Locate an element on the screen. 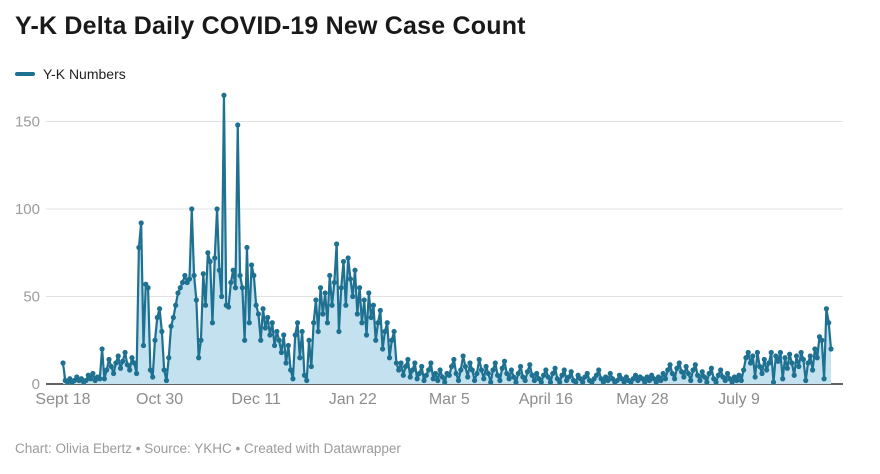 Image resolution: width=880 pixels, height=474 pixels. x-tick-label: Oct 30 is located at coordinates (159, 399).